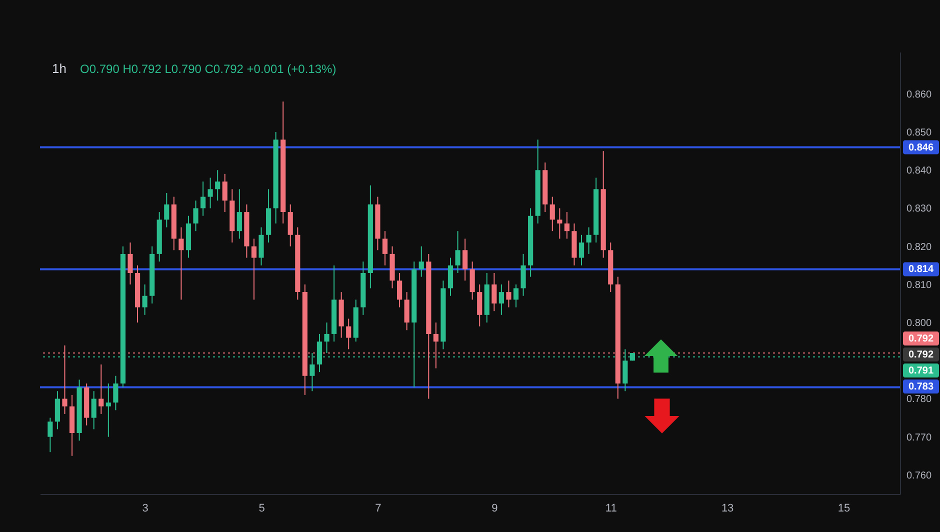  I want to click on y-tick-label: 0.840, so click(919, 171).